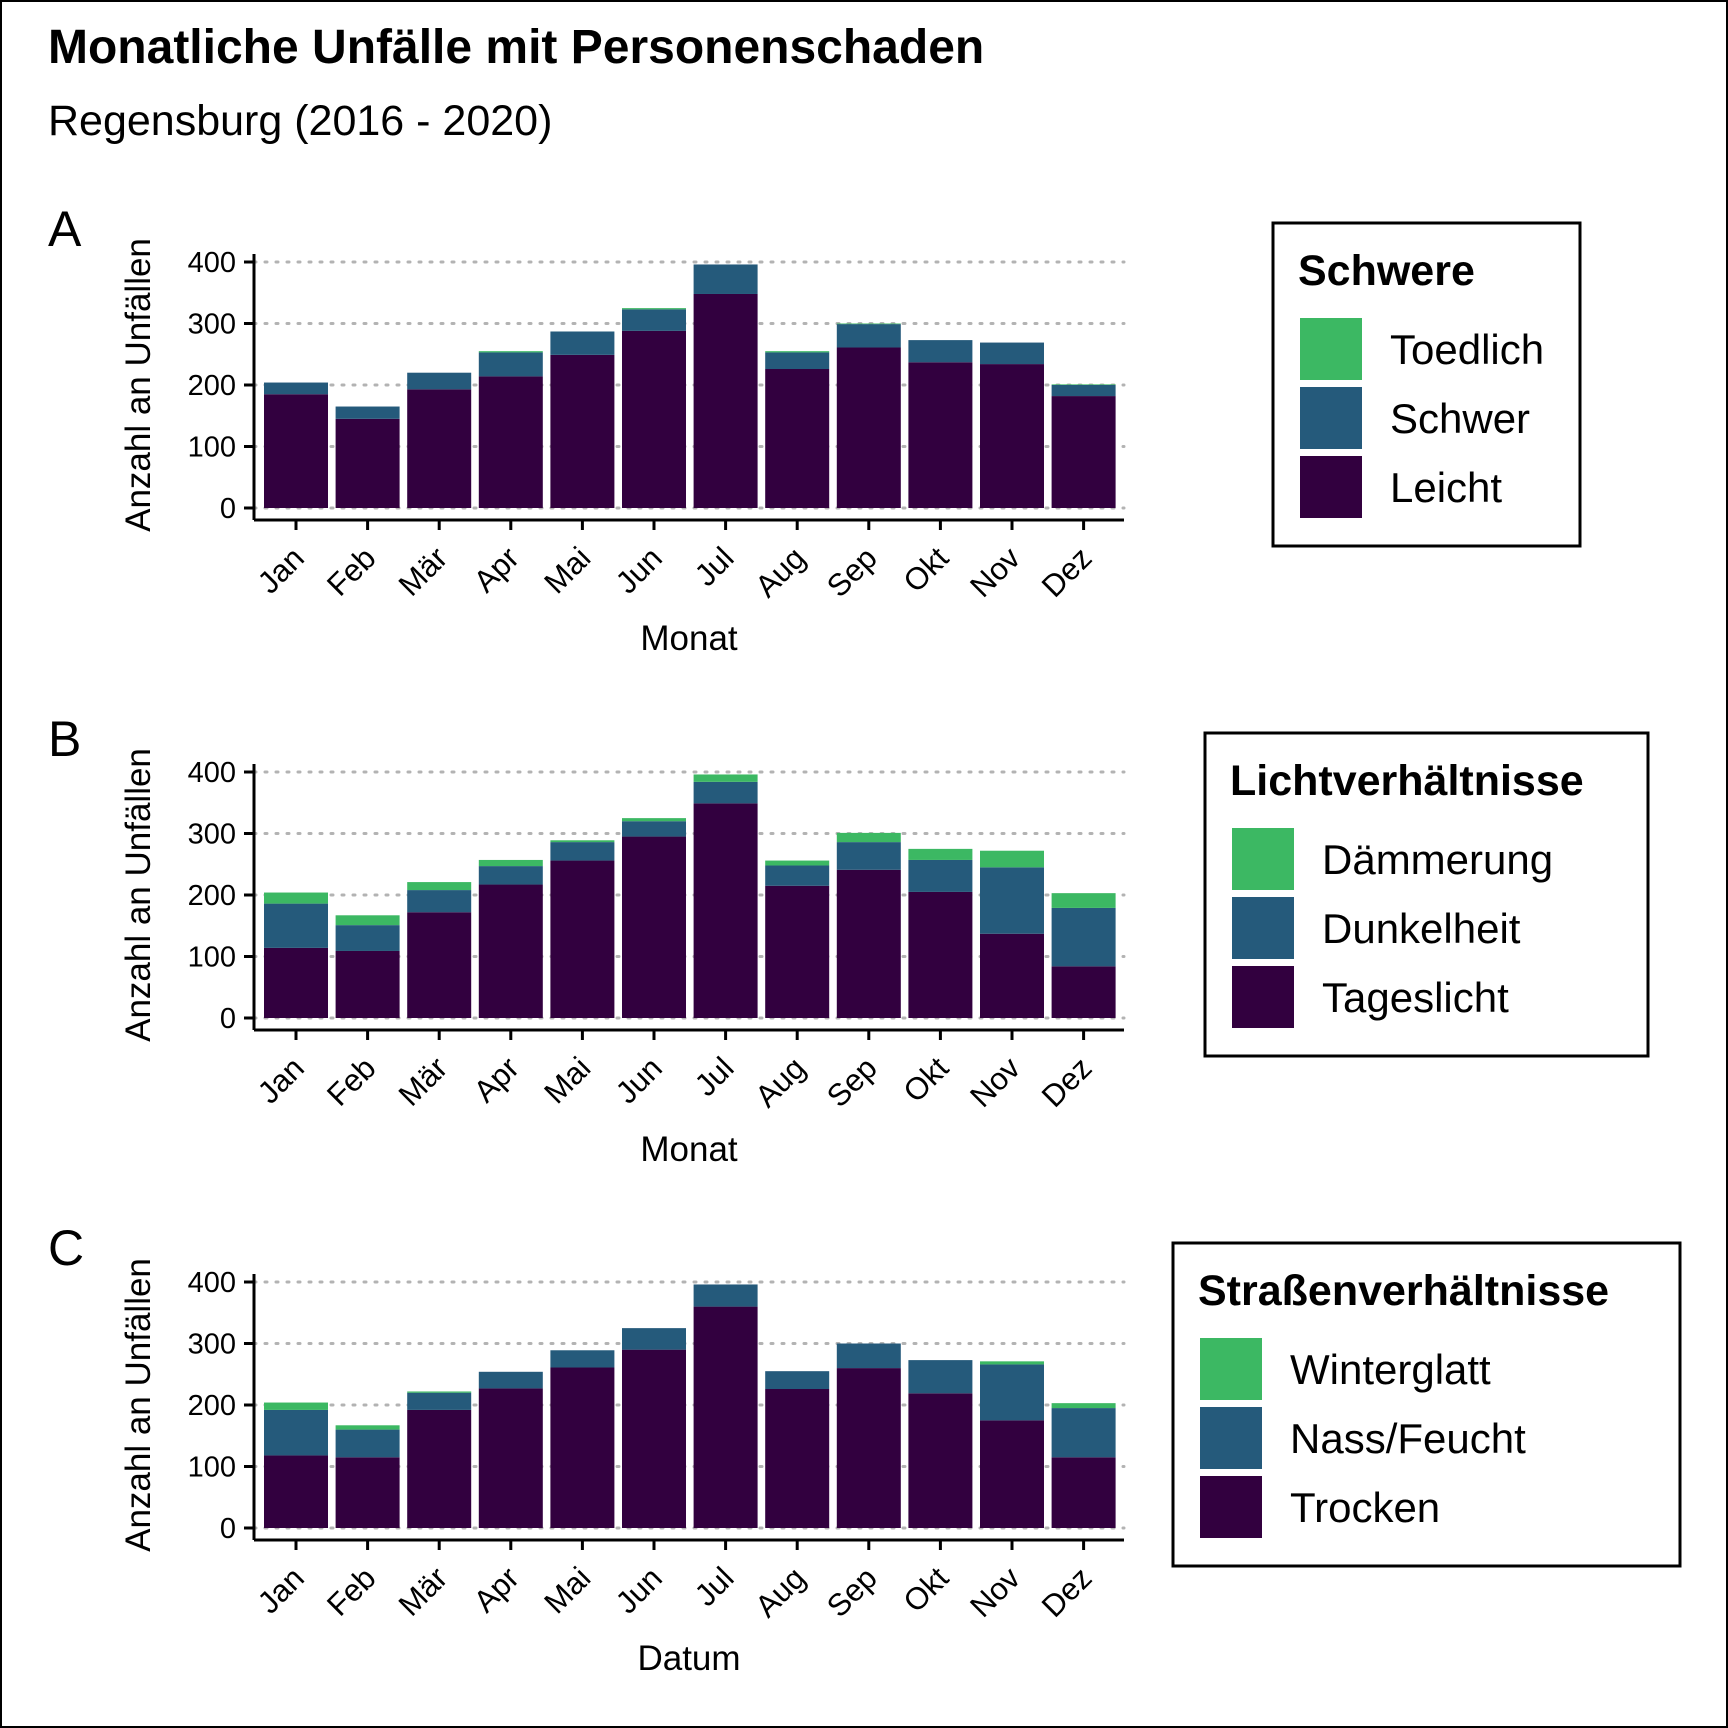 This screenshot has height=1728, width=1728. Describe the element at coordinates (725, 792) in the screenshot. I see `bar-dunkelheit-jul` at that location.